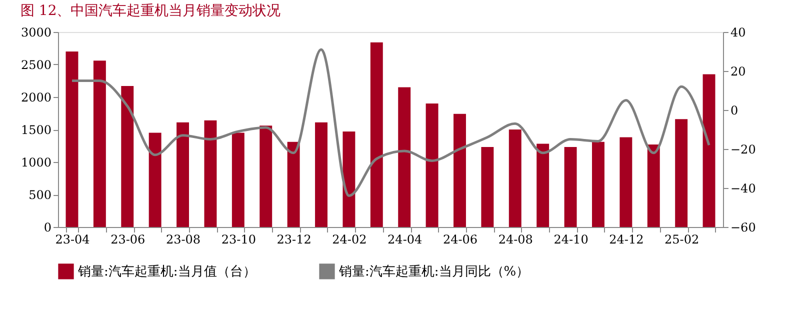  Describe the element at coordinates (738, 33) in the screenshot. I see `y2-tick-label: 40` at that location.